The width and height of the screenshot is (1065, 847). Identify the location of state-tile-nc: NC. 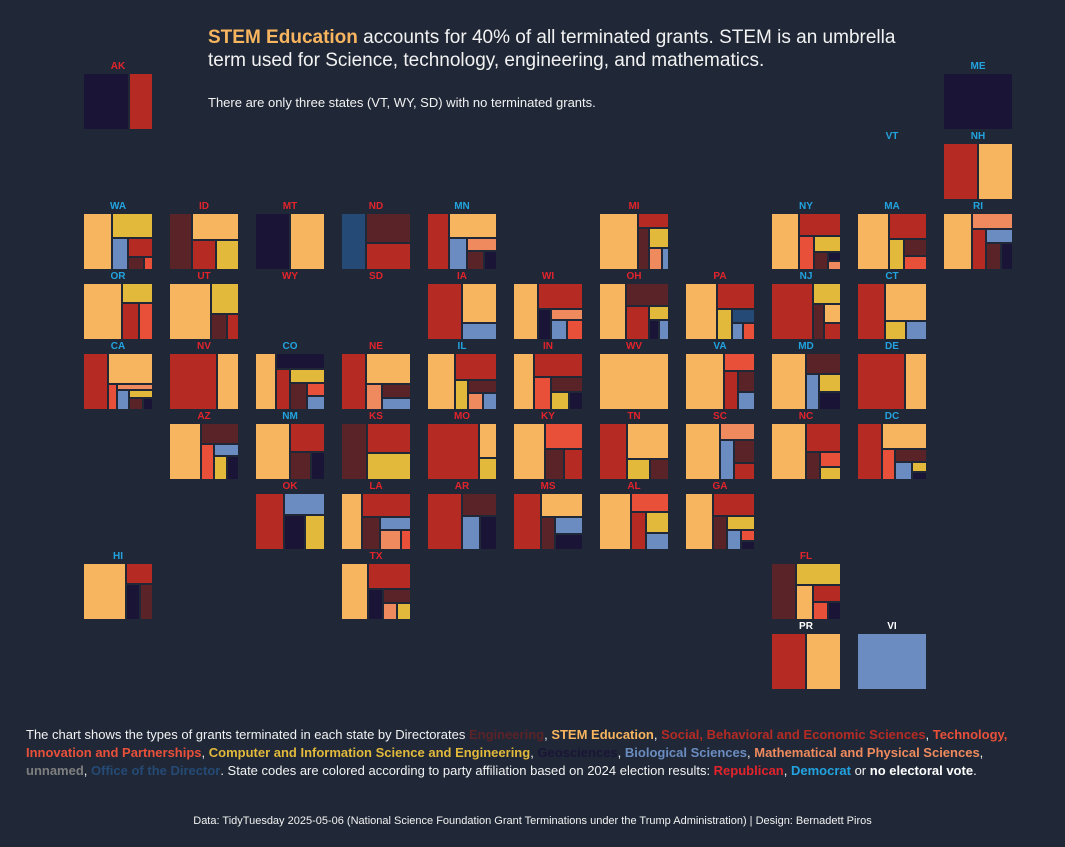
(806, 445).